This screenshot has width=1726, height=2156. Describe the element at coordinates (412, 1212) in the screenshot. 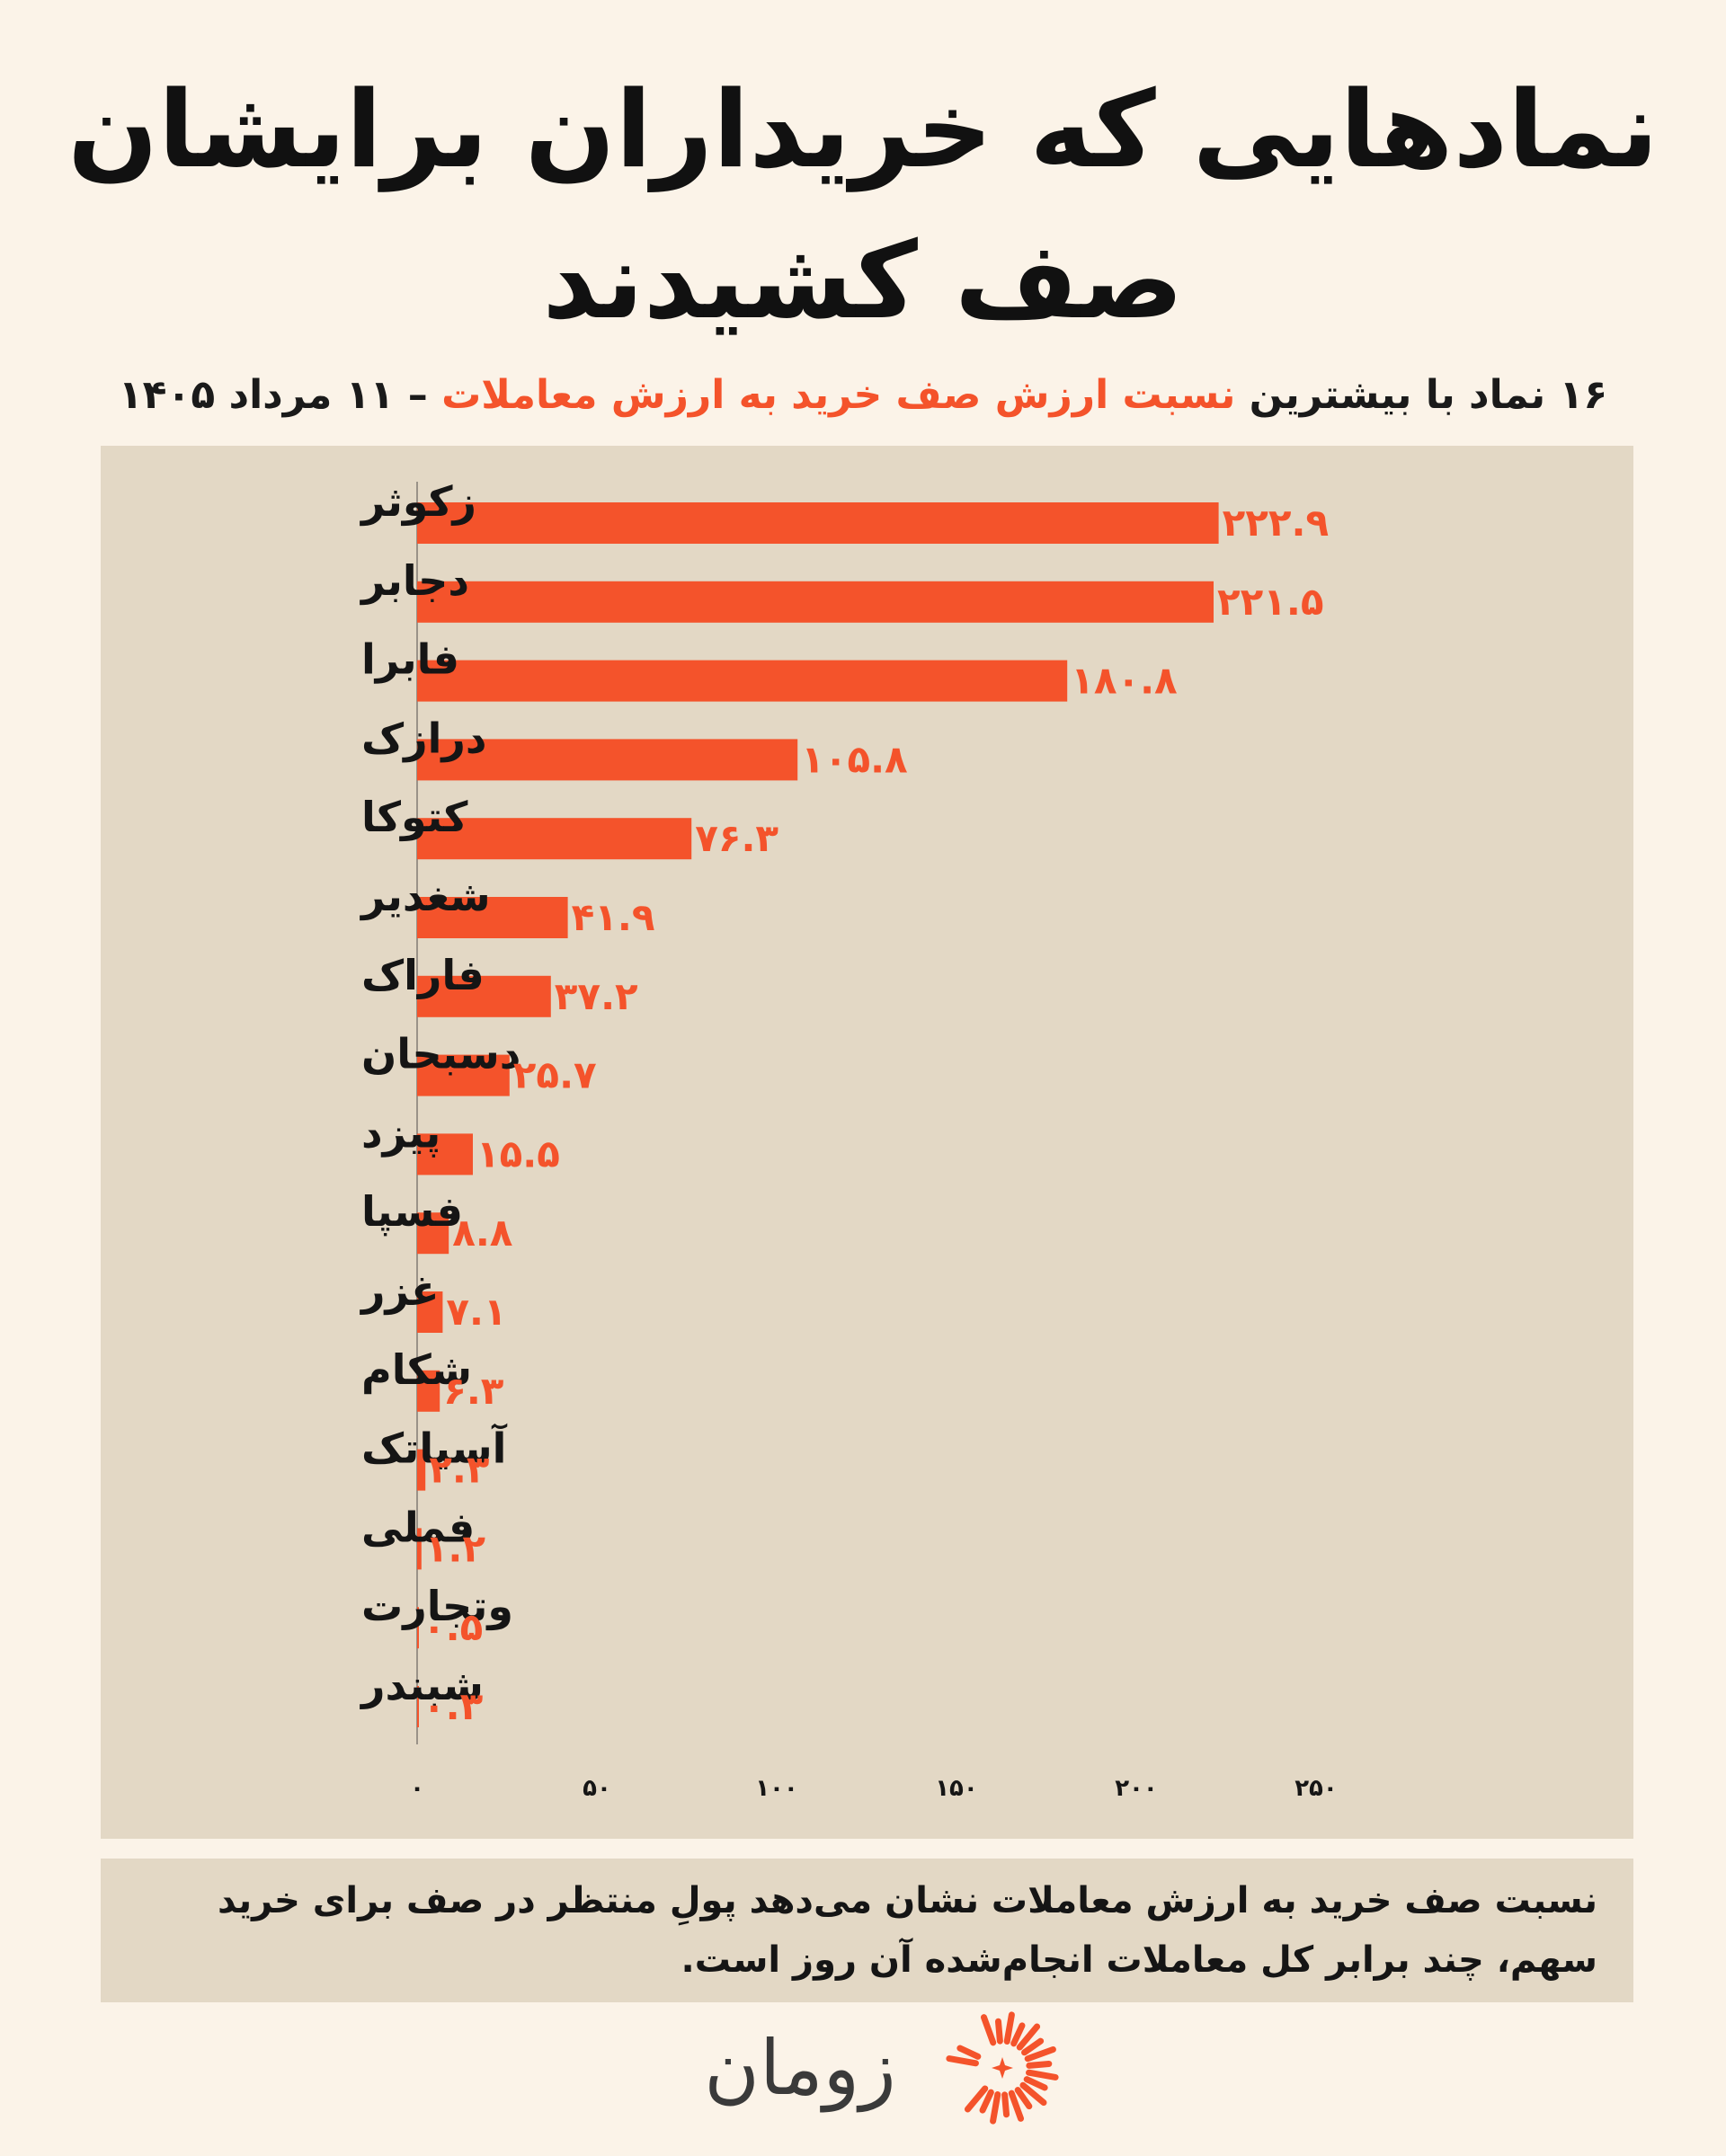

I see `category-label: فسپا` at that location.